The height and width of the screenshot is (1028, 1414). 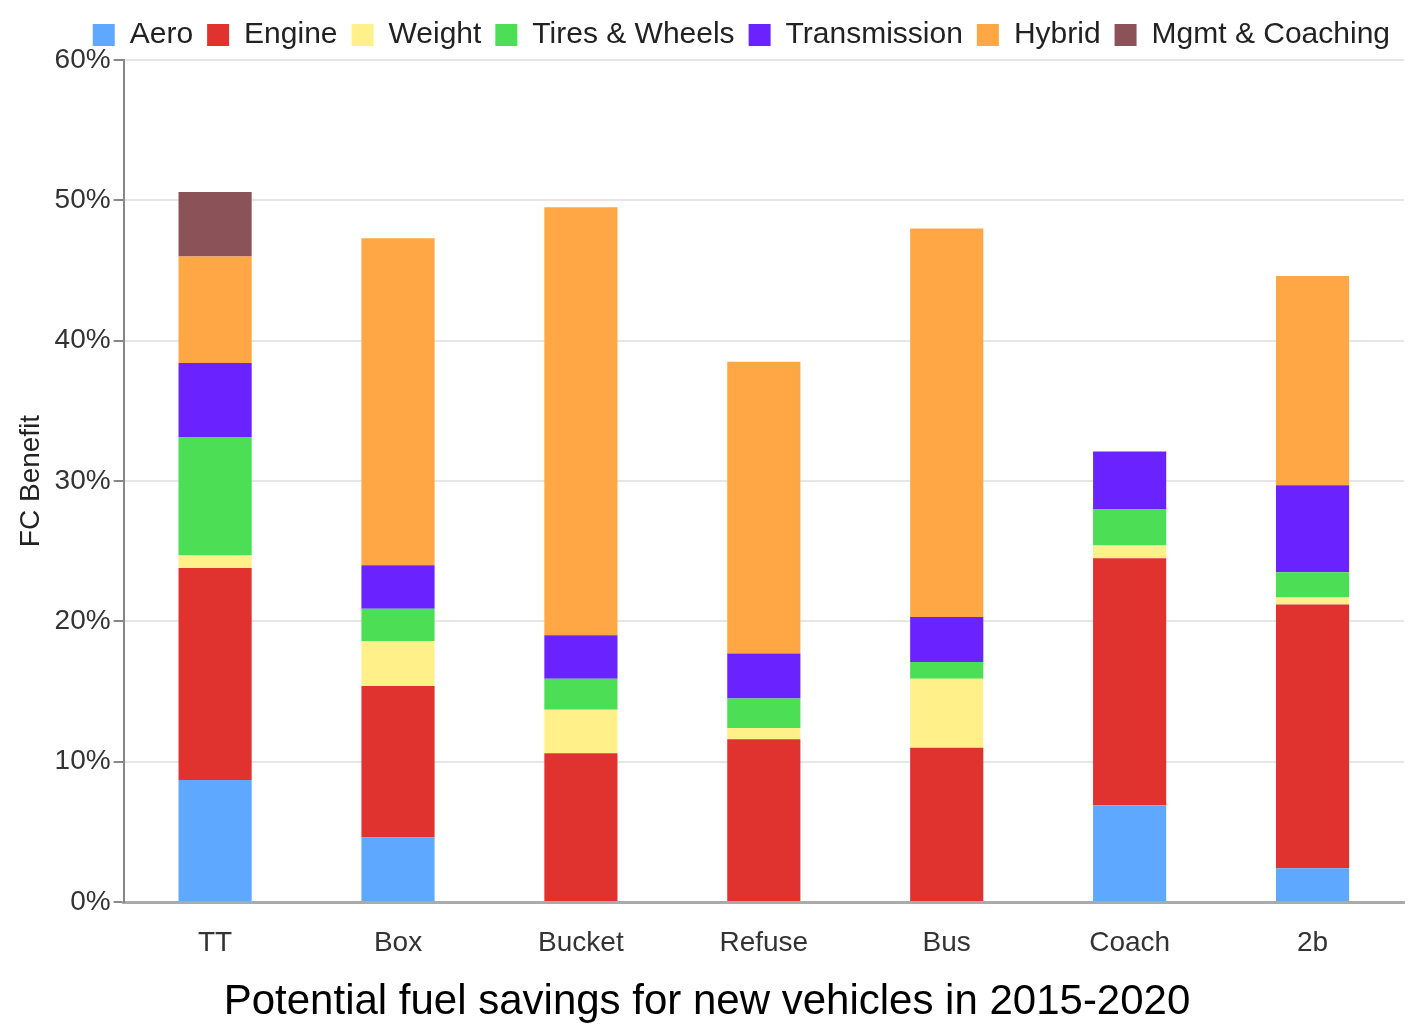 What do you see at coordinates (633, 33) in the screenshot?
I see `legend-label: Tires & Wheels` at bounding box center [633, 33].